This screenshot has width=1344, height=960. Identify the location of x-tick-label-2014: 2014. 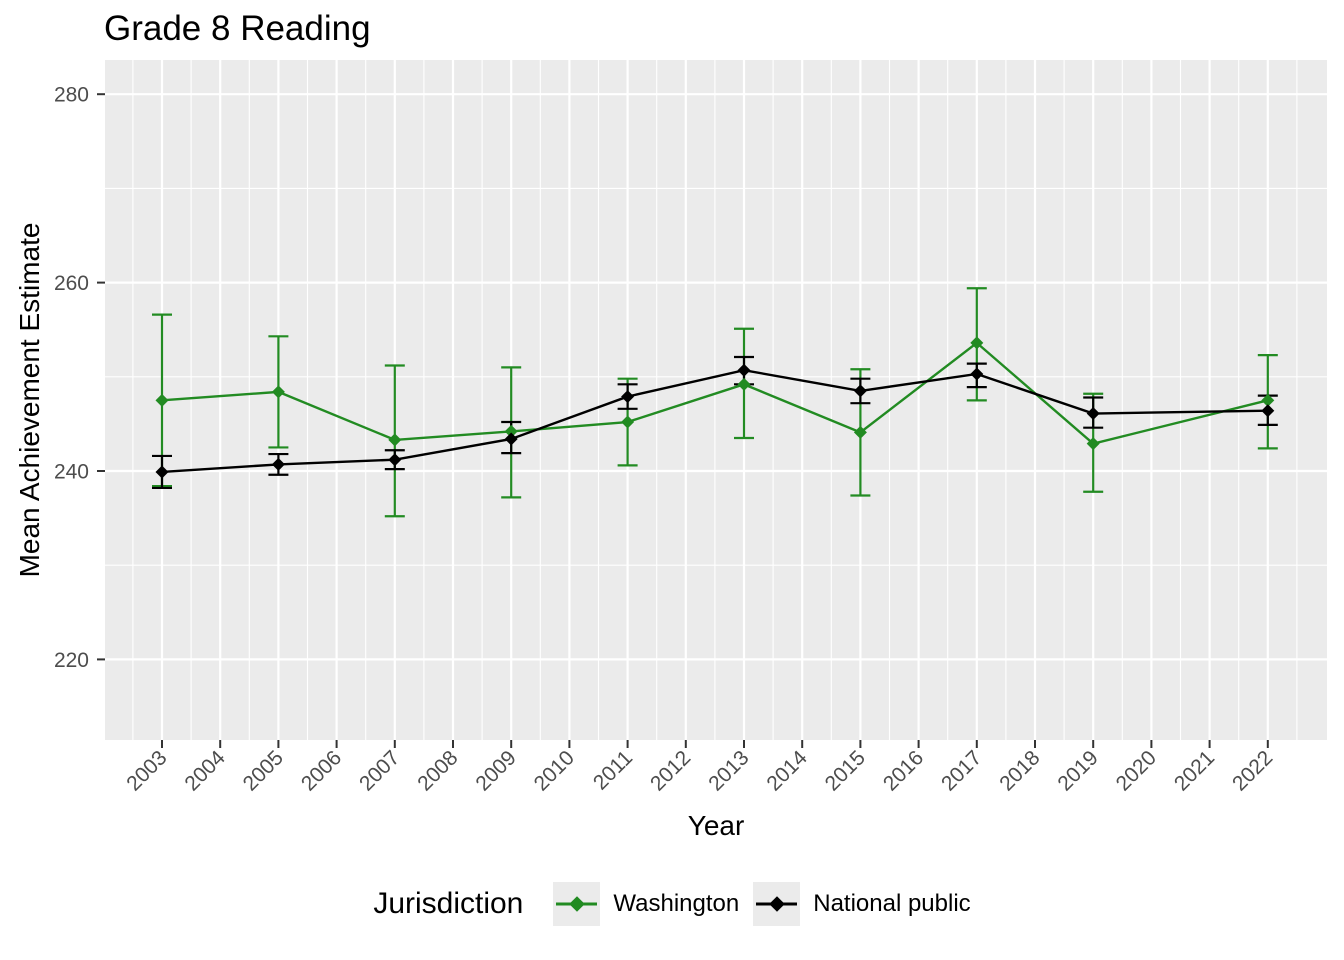
(787, 771).